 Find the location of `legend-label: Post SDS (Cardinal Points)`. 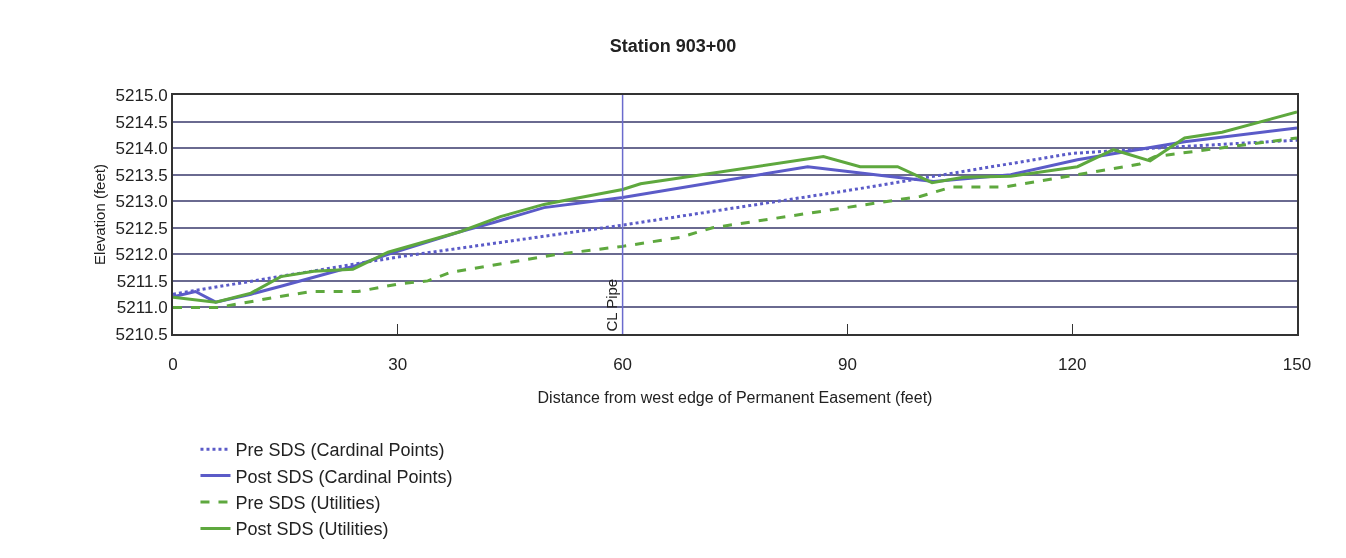

legend-label: Post SDS (Cardinal Points) is located at coordinates (344, 476).